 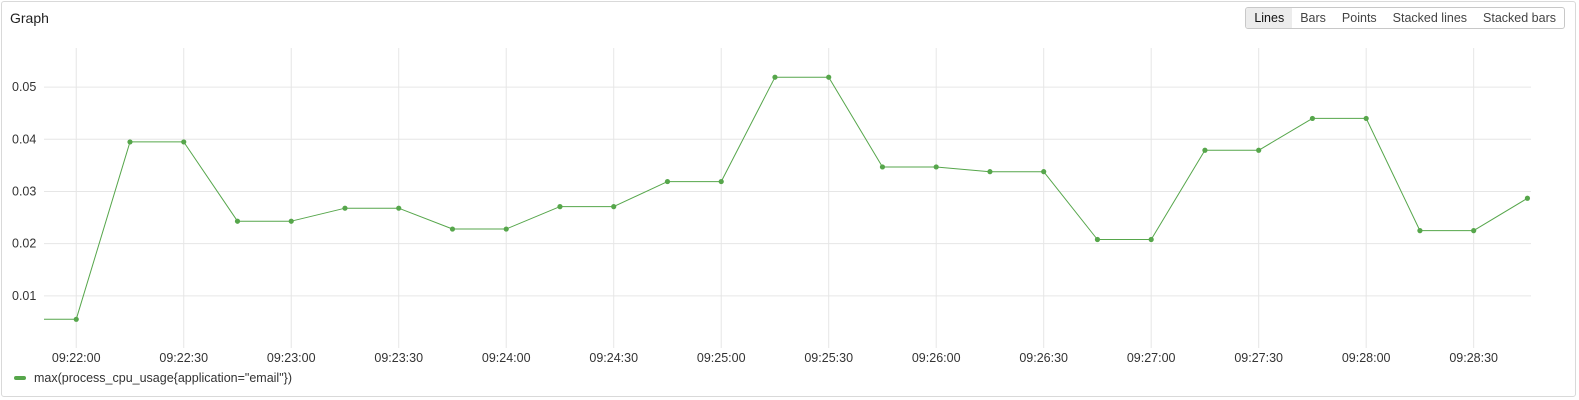 What do you see at coordinates (828, 358) in the screenshot?
I see `x-tick-label: 09:25:30` at bounding box center [828, 358].